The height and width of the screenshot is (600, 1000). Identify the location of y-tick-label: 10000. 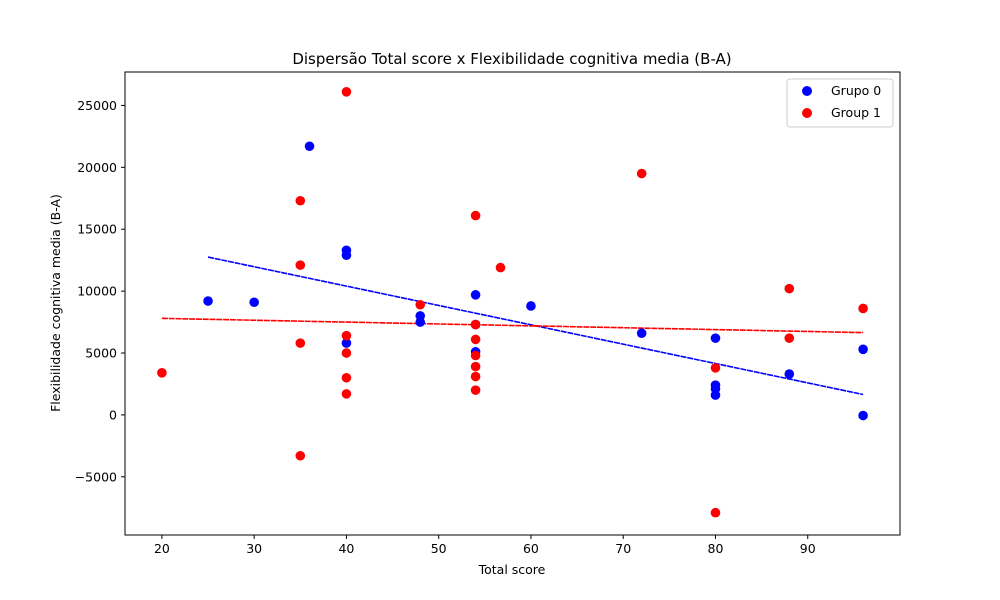
(97, 291).